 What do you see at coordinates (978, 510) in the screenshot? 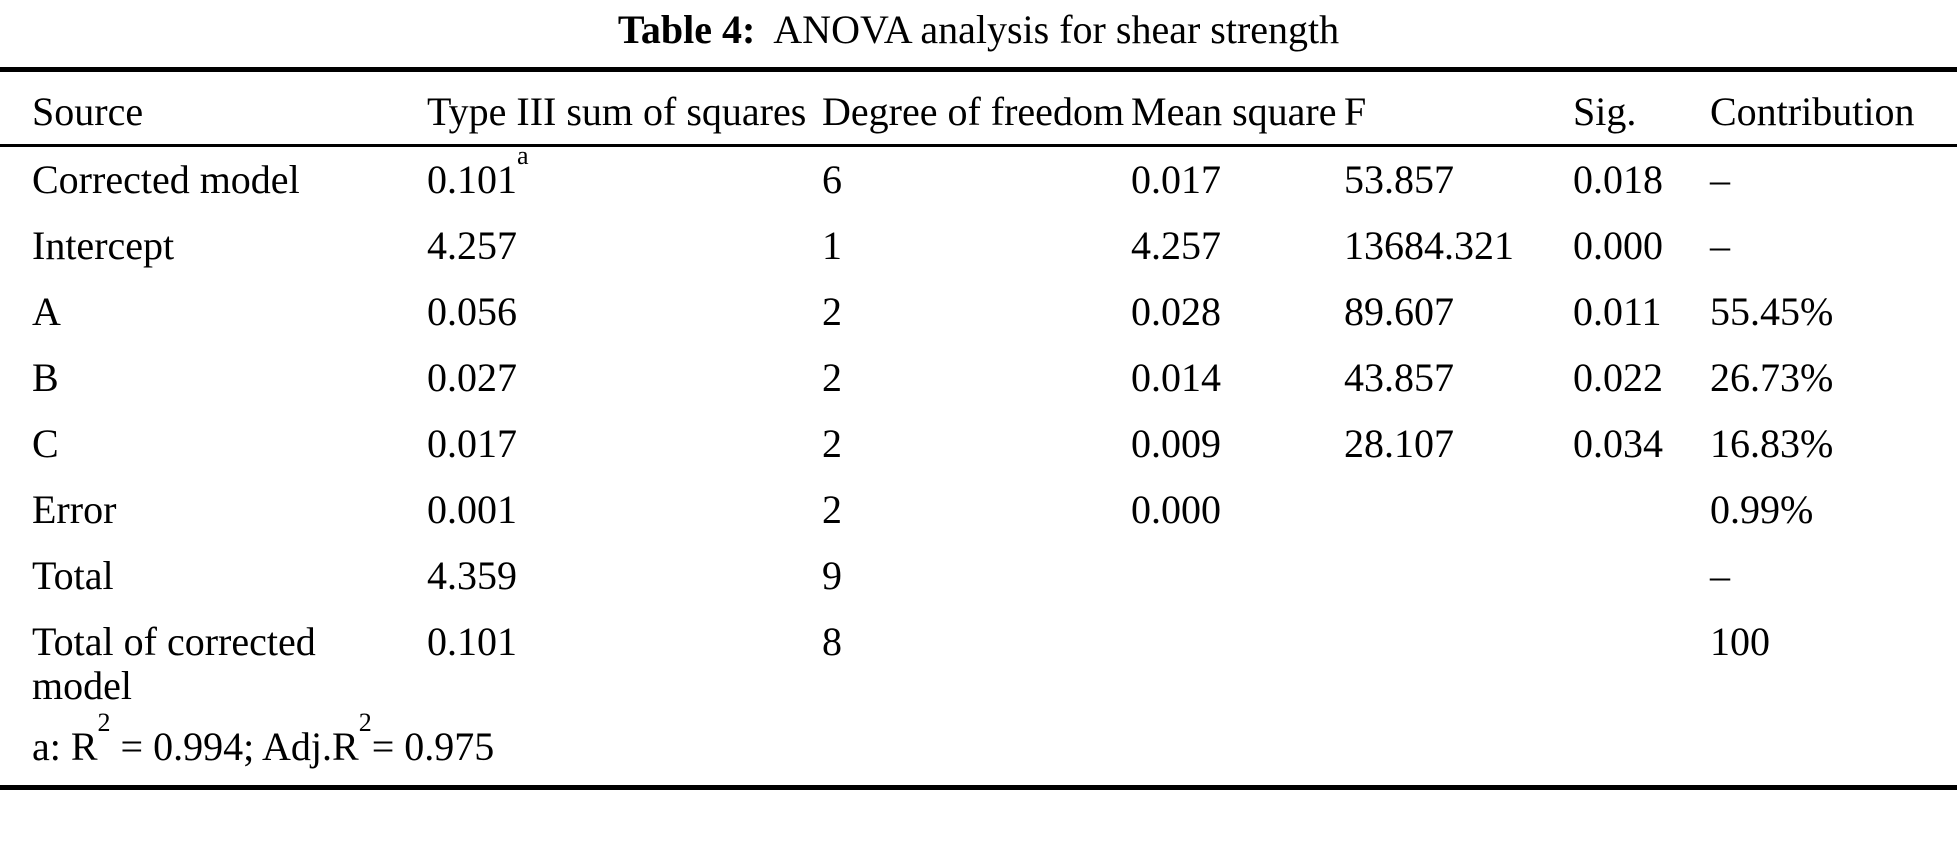
I see `table-row: Error 0.001 2 0.000 0.99%` at bounding box center [978, 510].